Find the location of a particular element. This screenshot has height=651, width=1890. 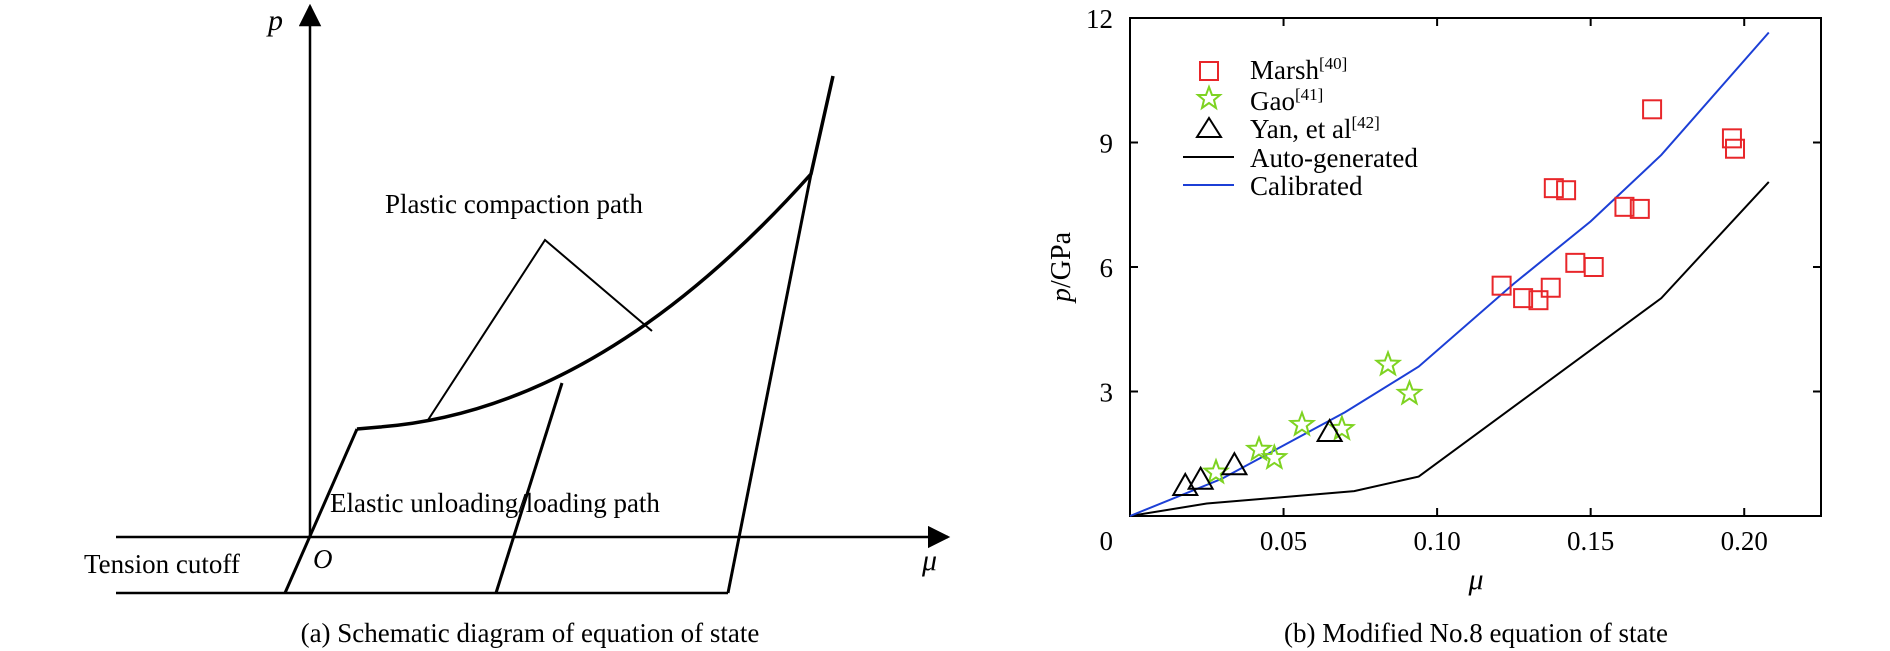

panel-a-plastic-label: Plastic compaction path is located at coordinates (514, 204).